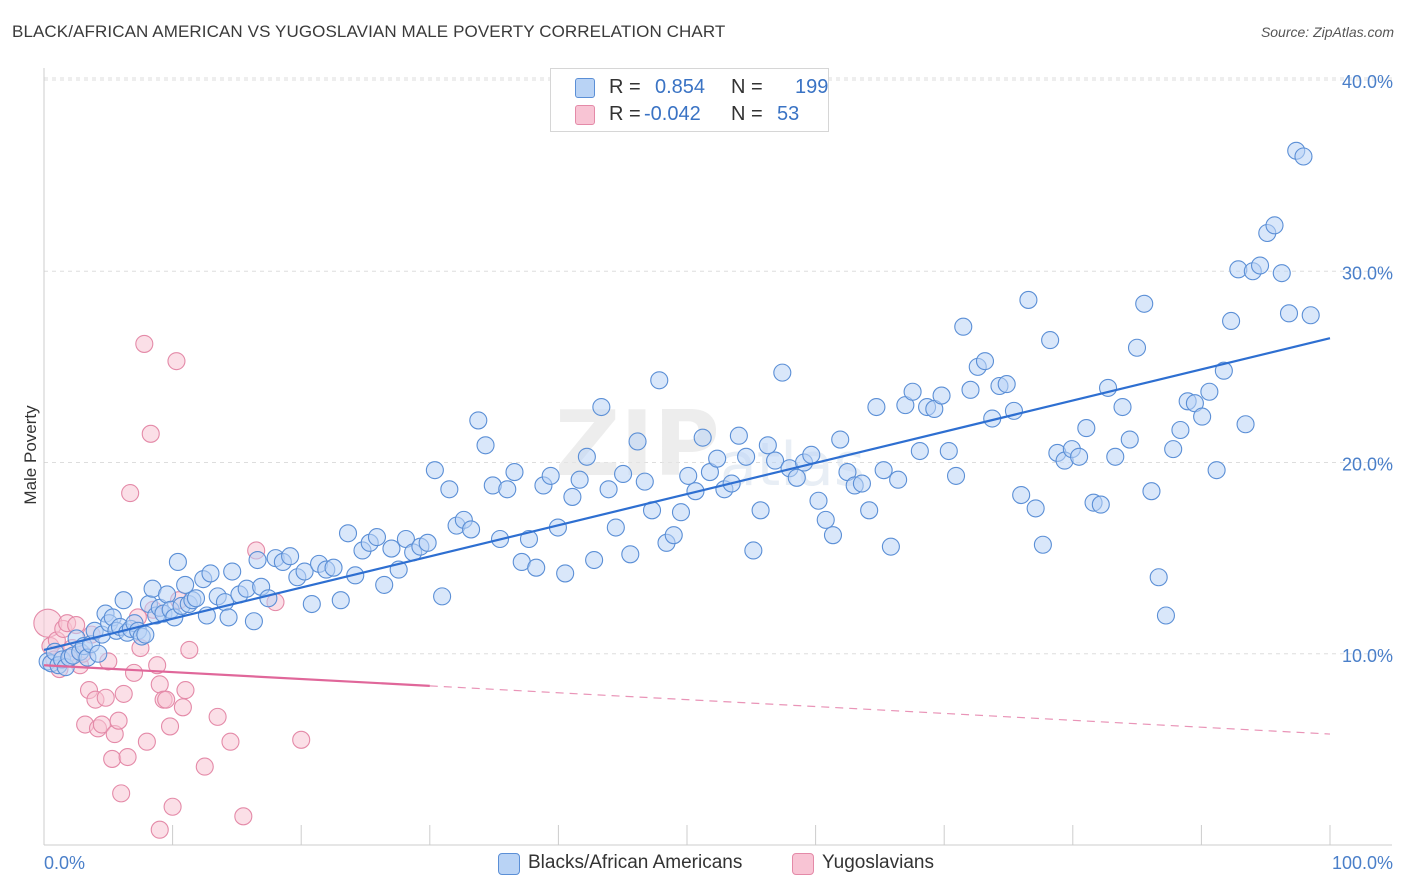 The height and width of the screenshot is (892, 1406). Describe the element at coordinates (509, 864) in the screenshot. I see `bottom-swatch-blue` at that location.